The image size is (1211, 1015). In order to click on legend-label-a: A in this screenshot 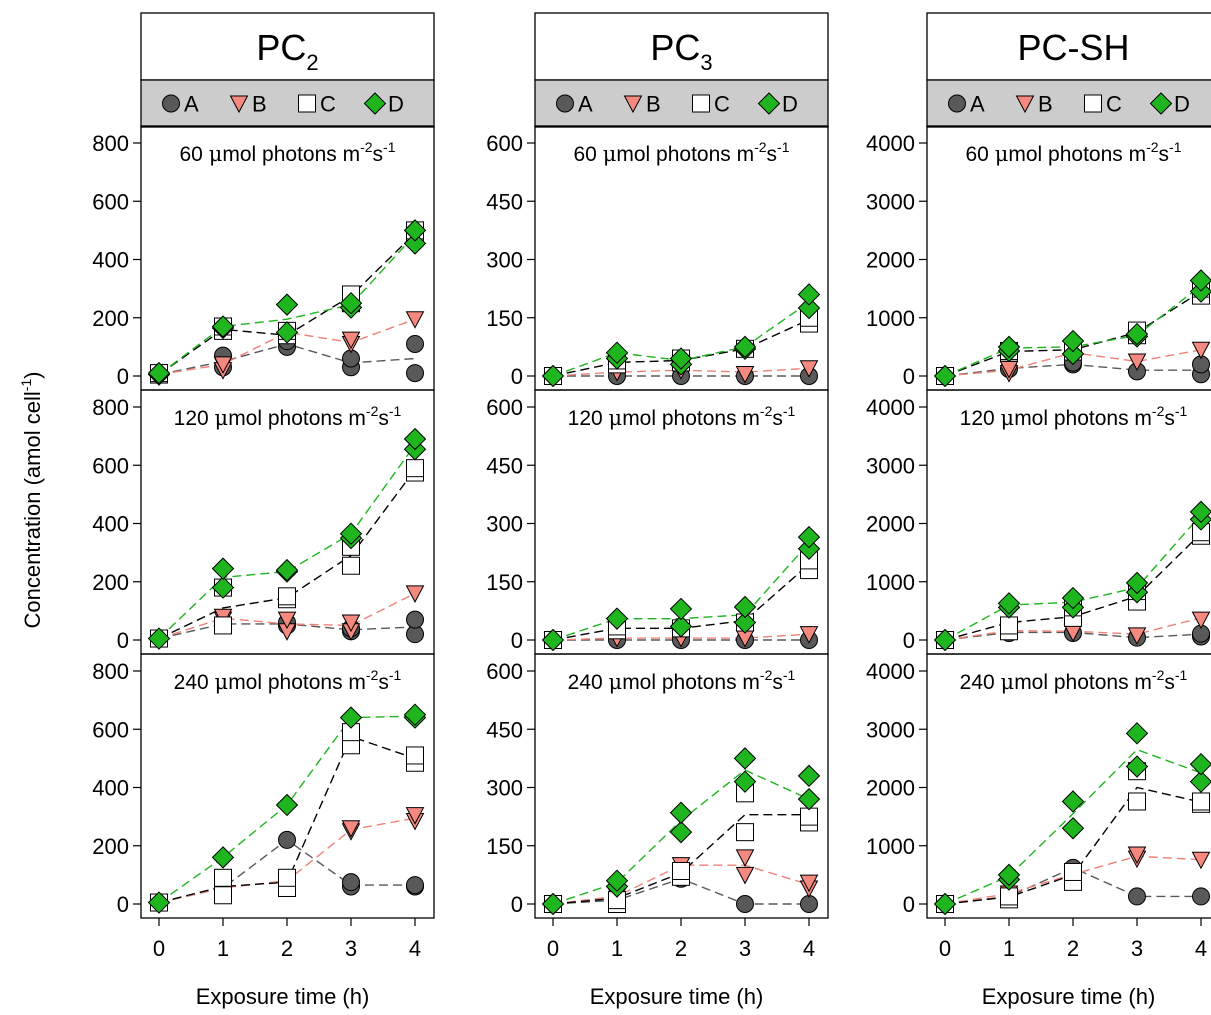, I will do `click(191, 104)`.